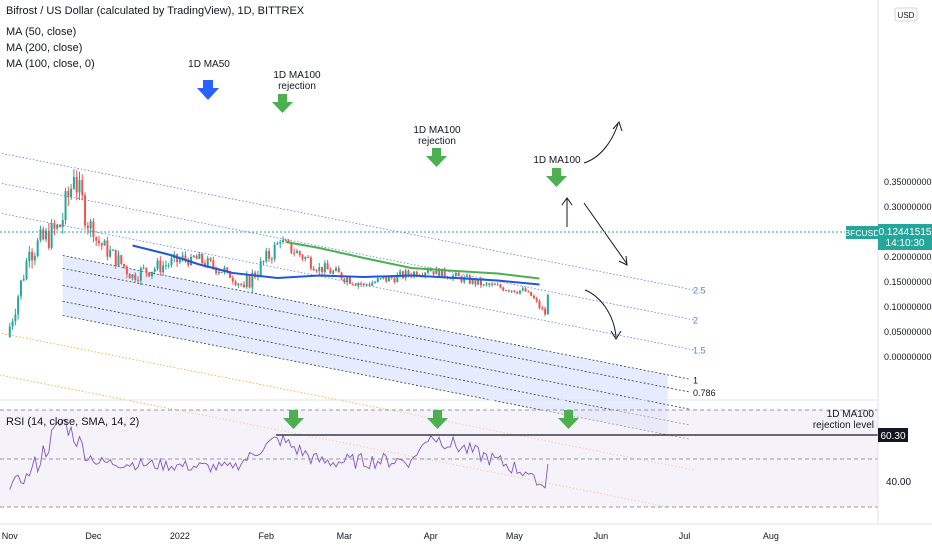 This screenshot has height=550, width=932. Describe the element at coordinates (908, 282) in the screenshot. I see `price-tick-label: 0.15000000` at that location.